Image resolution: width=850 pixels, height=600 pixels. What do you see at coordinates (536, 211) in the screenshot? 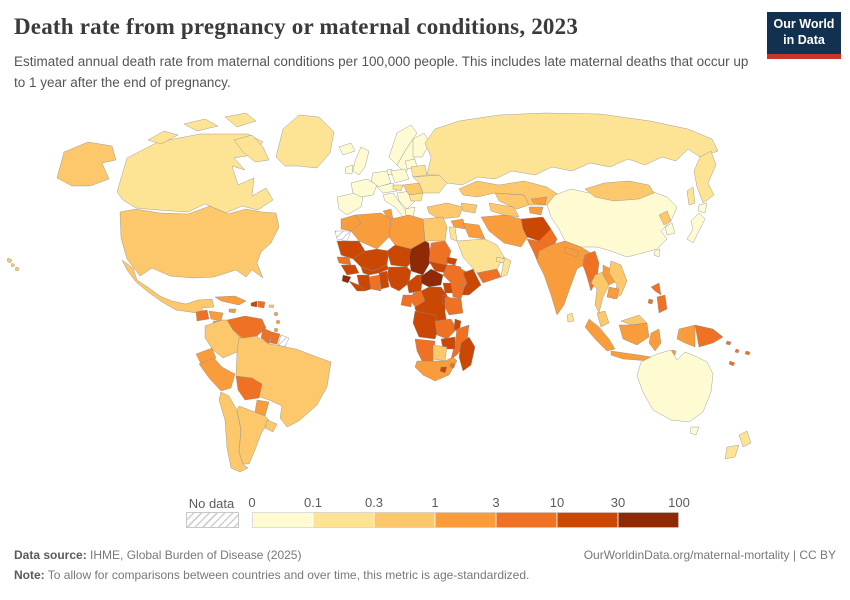
I see `country-tajikistan` at bounding box center [536, 211].